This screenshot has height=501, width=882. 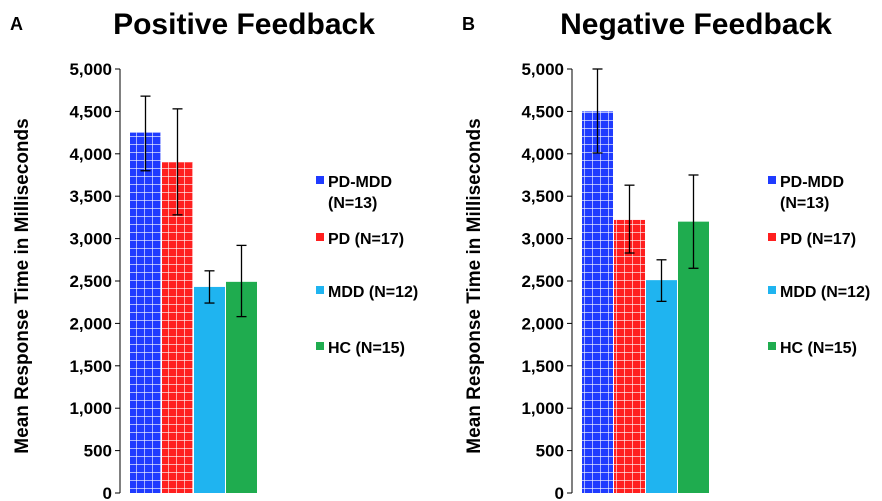 I want to click on panel-title: Negative Feedback, so click(x=696, y=24).